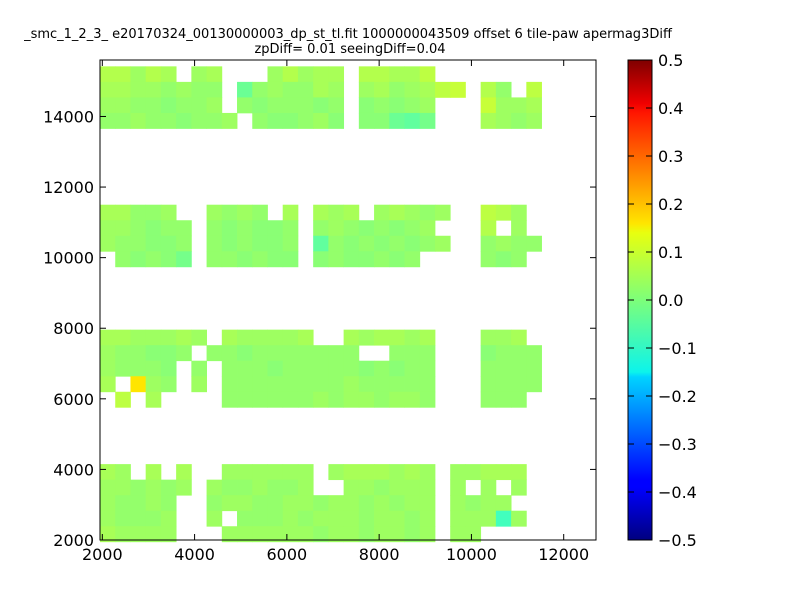 This screenshot has height=600, width=800. I want to click on y-tick-label: 6000, so click(73, 399).